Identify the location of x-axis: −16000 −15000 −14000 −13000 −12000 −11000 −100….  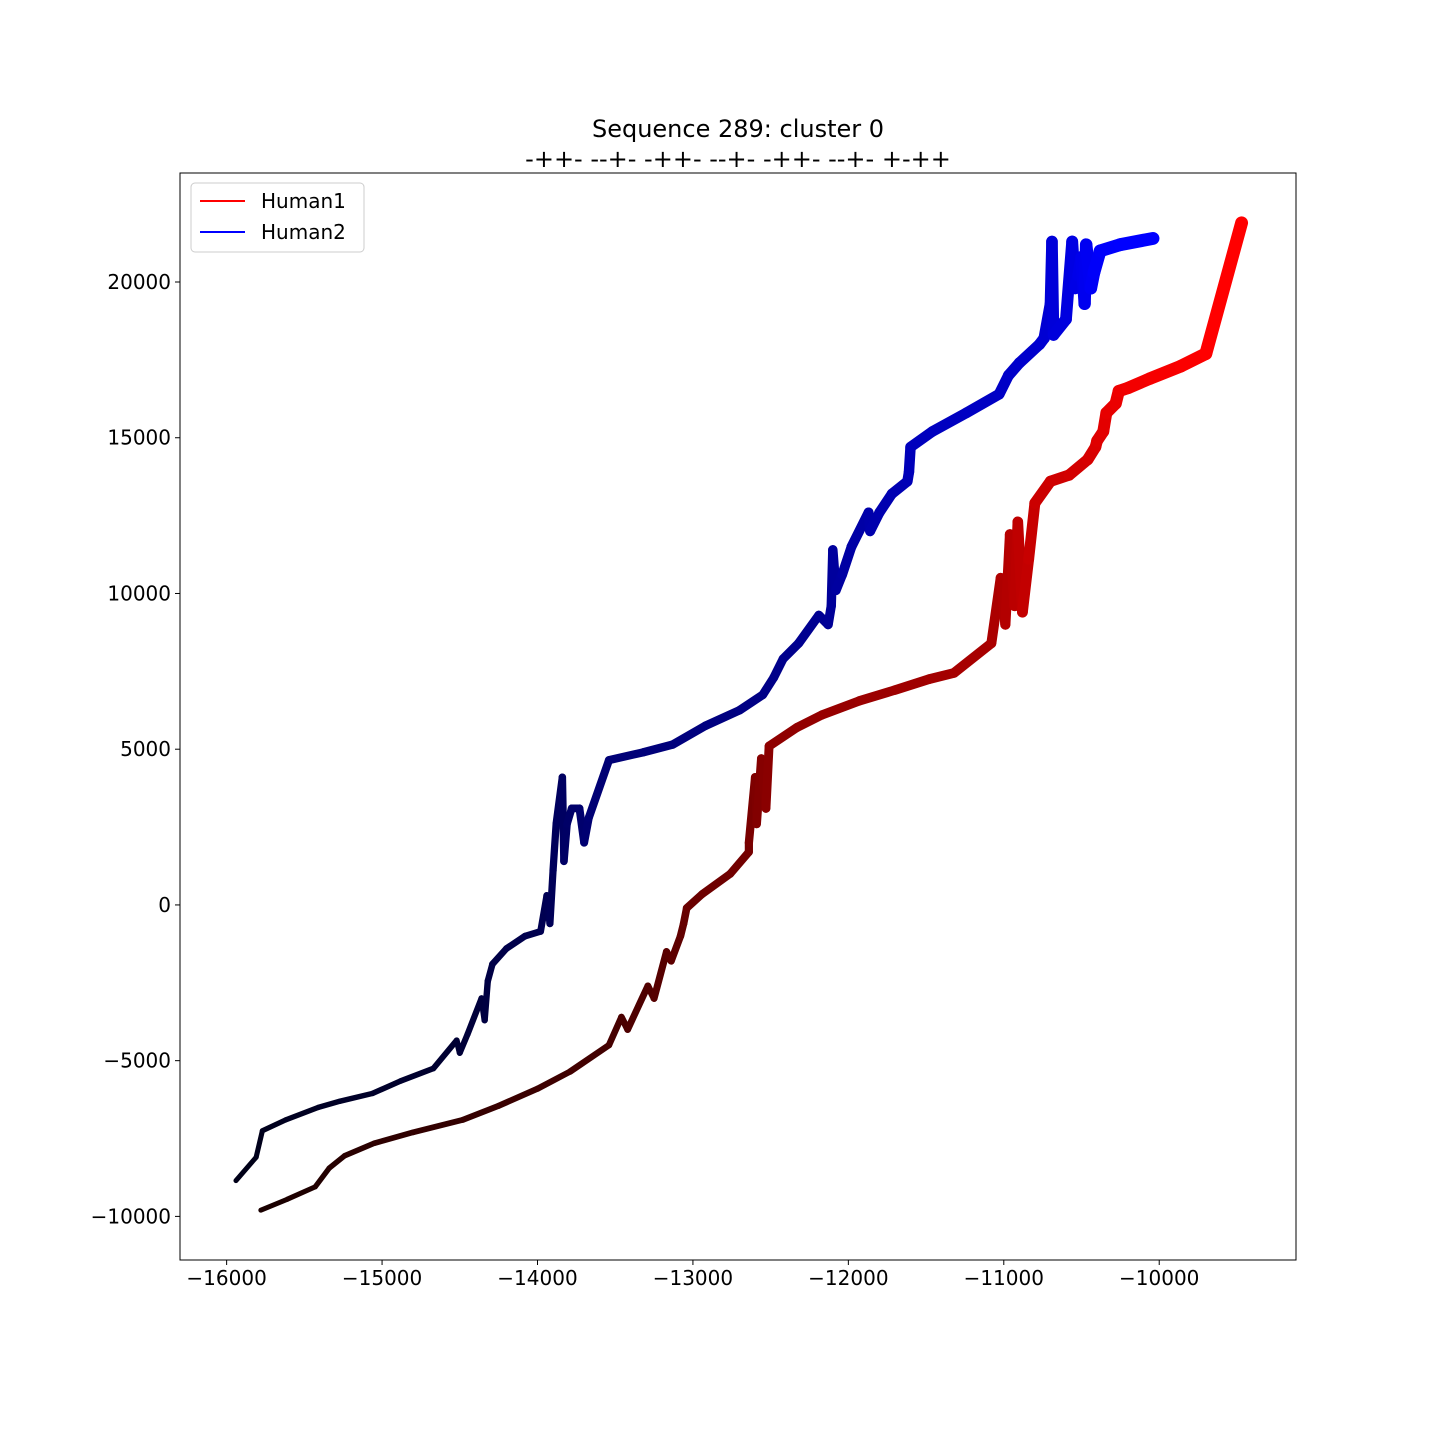
(692, 1275).